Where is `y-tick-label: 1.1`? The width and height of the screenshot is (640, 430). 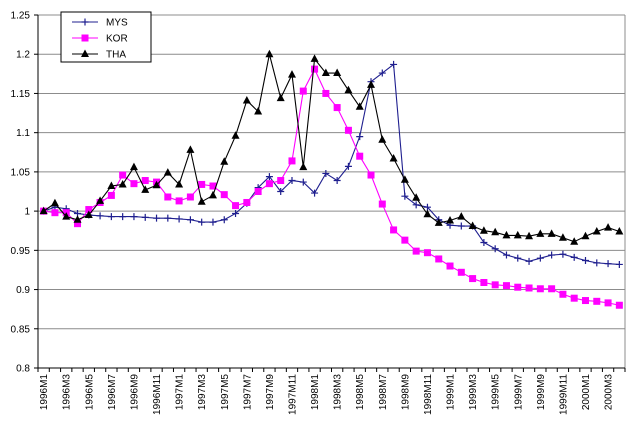
y-tick-label: 1.1 is located at coordinates (23, 133).